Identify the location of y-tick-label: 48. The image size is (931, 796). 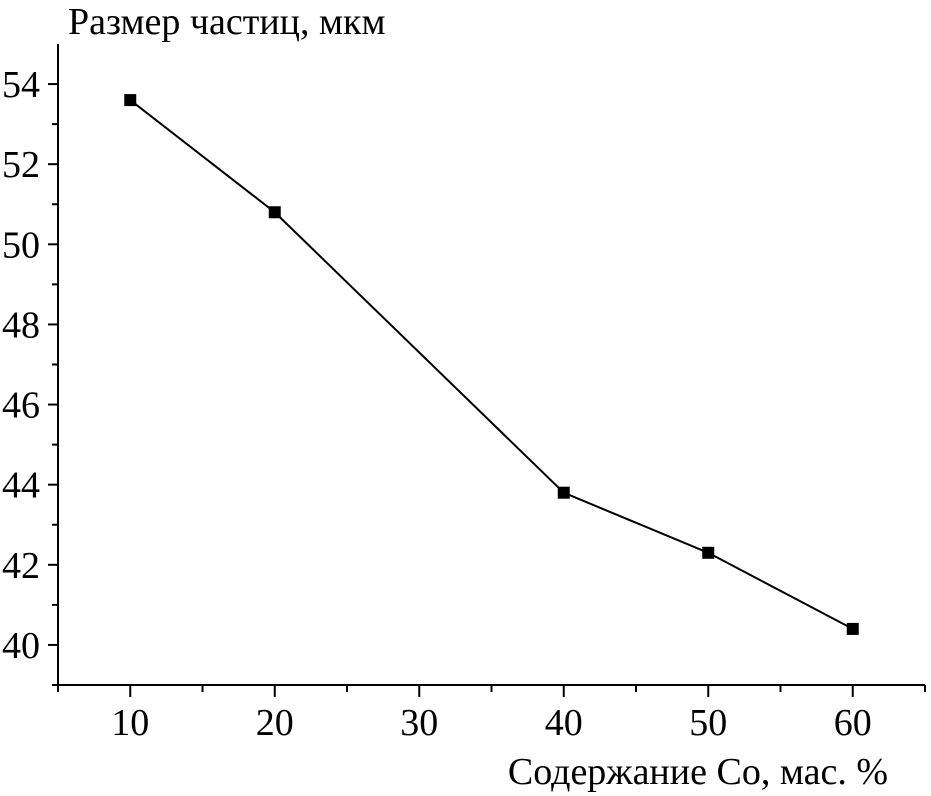
(21, 325).